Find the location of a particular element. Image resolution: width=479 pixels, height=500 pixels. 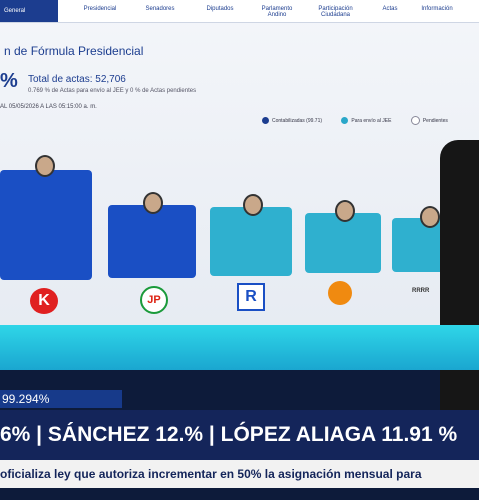

party-logo: RRRR is located at coordinates (421, 291).